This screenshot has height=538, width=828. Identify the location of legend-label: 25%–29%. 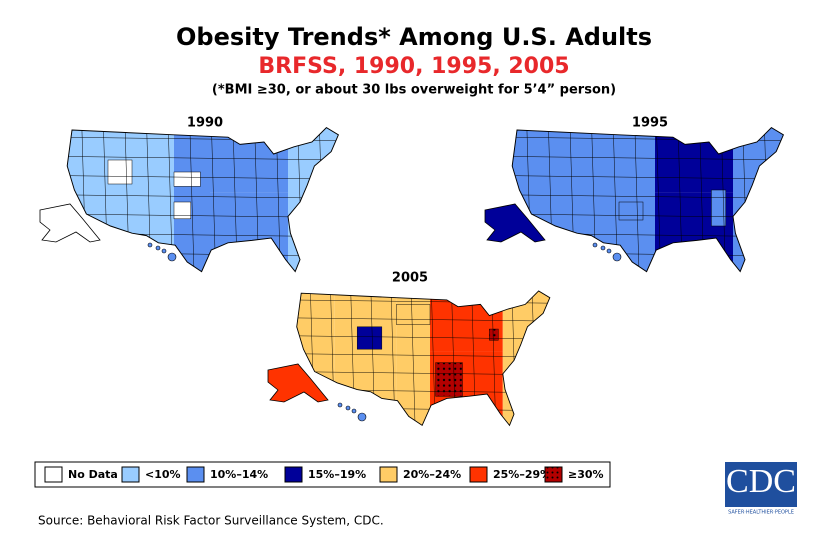
(522, 474).